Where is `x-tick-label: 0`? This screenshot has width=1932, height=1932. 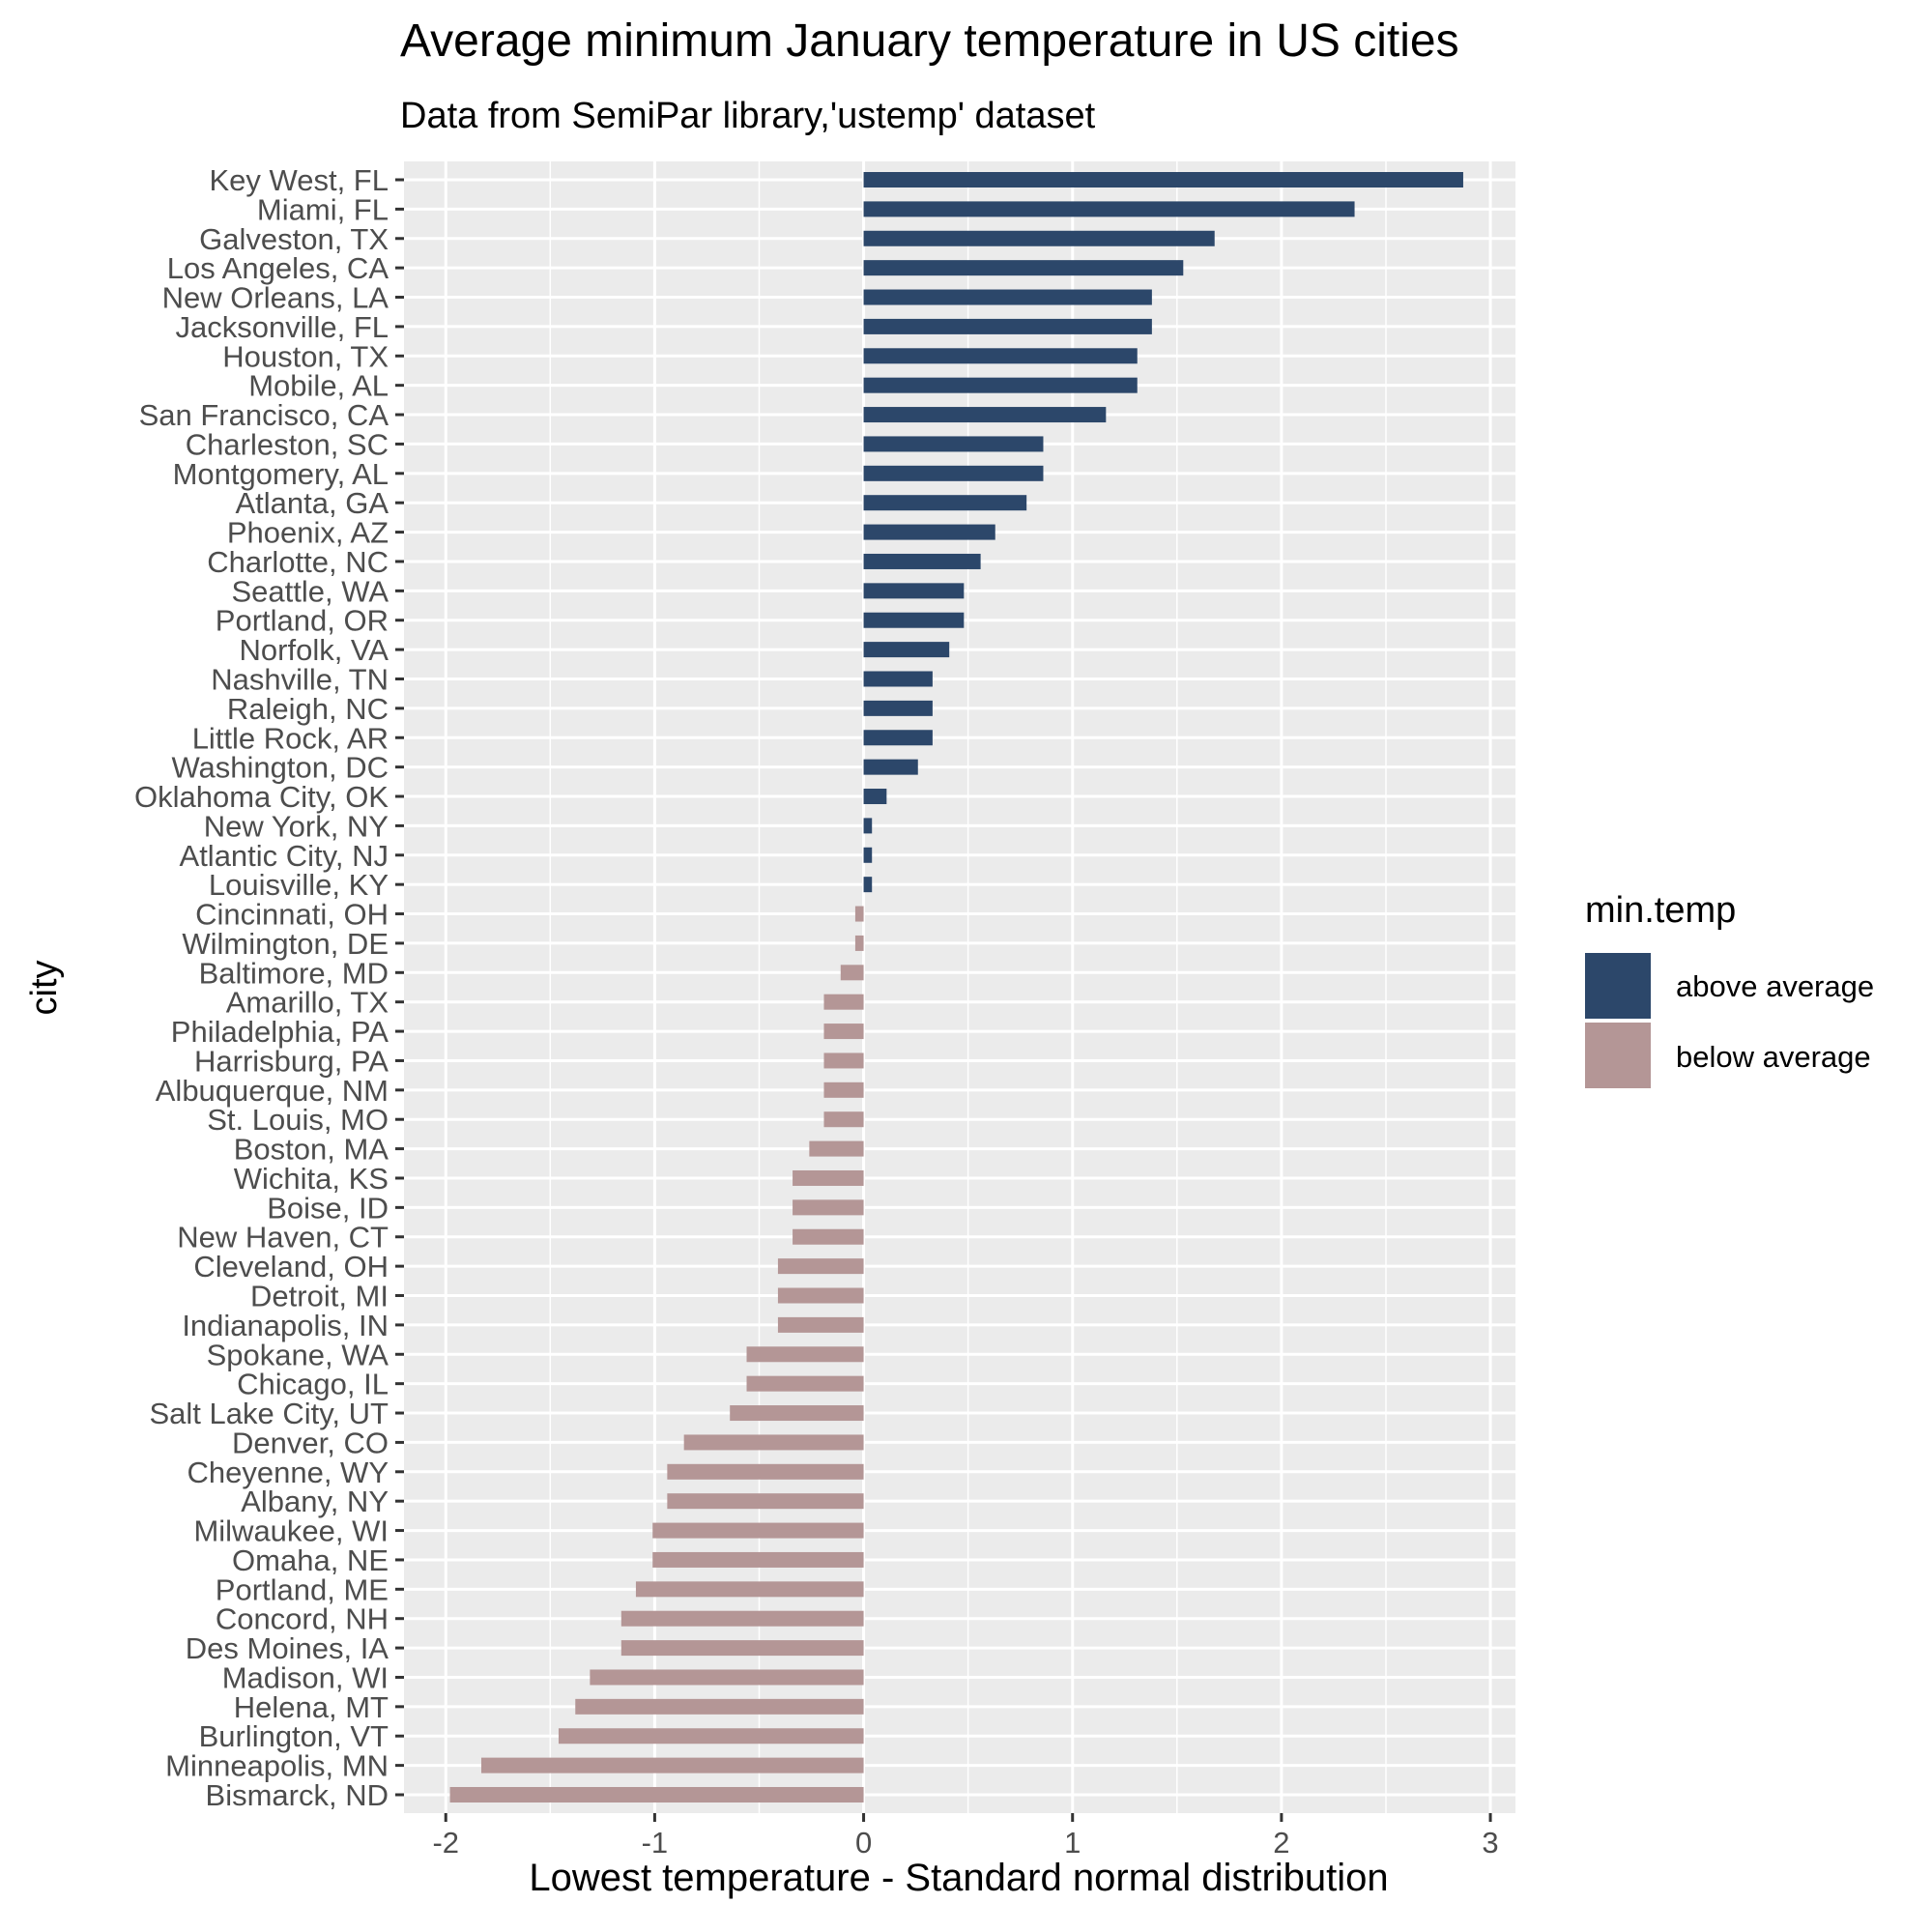
x-tick-label: 0 is located at coordinates (863, 1843).